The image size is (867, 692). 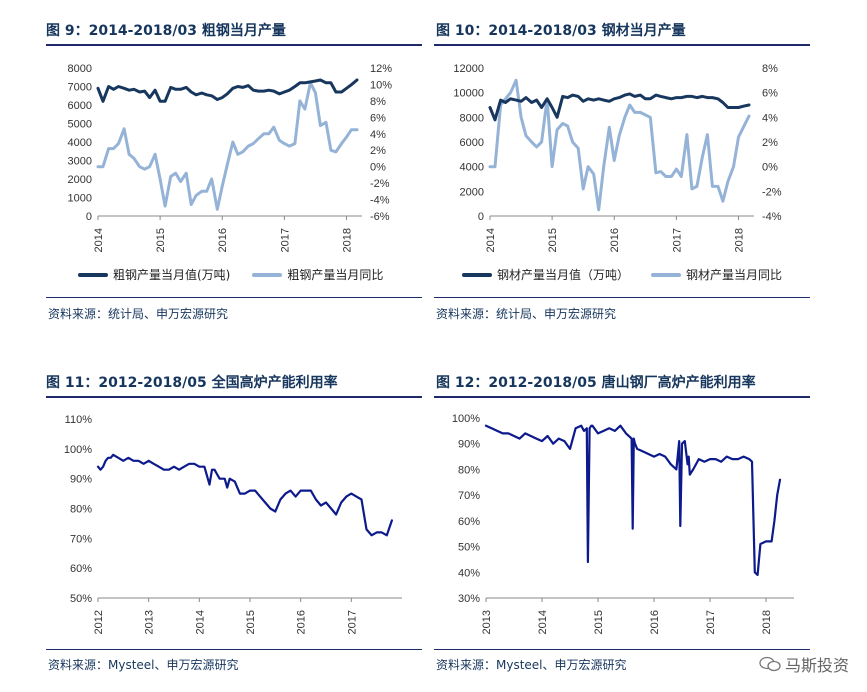 I want to click on x-tick-label: 2012, so click(x=99, y=622).